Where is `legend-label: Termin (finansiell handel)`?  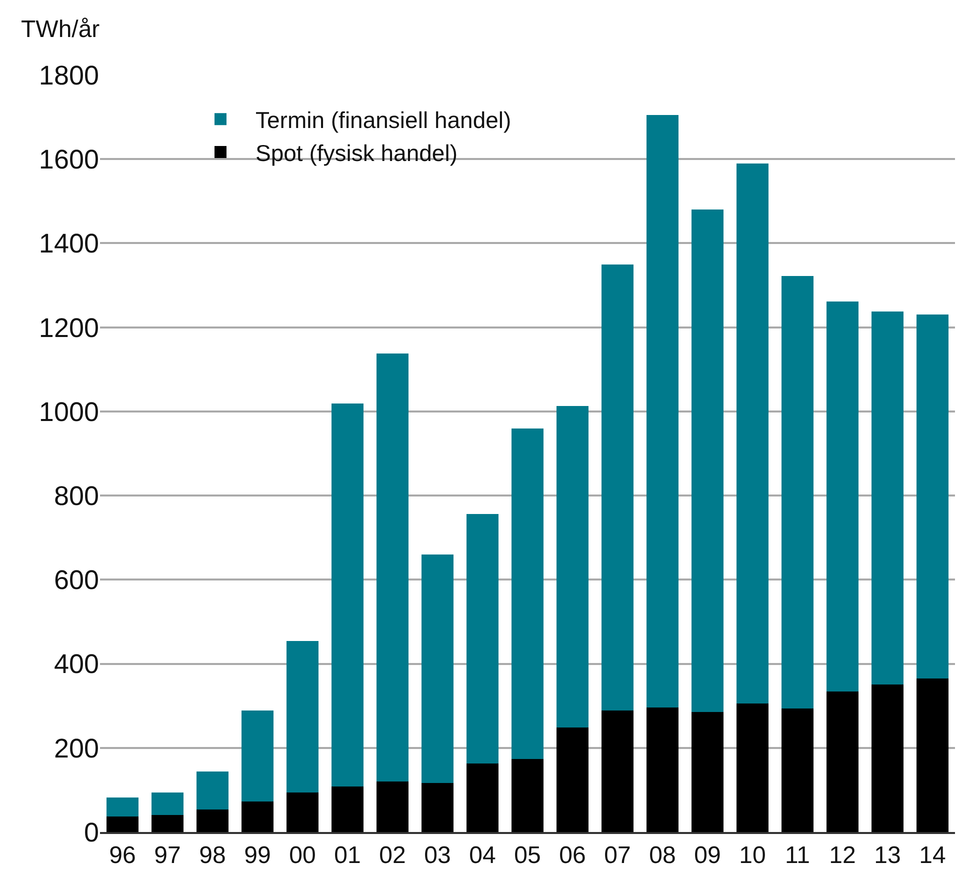 legend-label: Termin (finansiell handel) is located at coordinates (384, 120).